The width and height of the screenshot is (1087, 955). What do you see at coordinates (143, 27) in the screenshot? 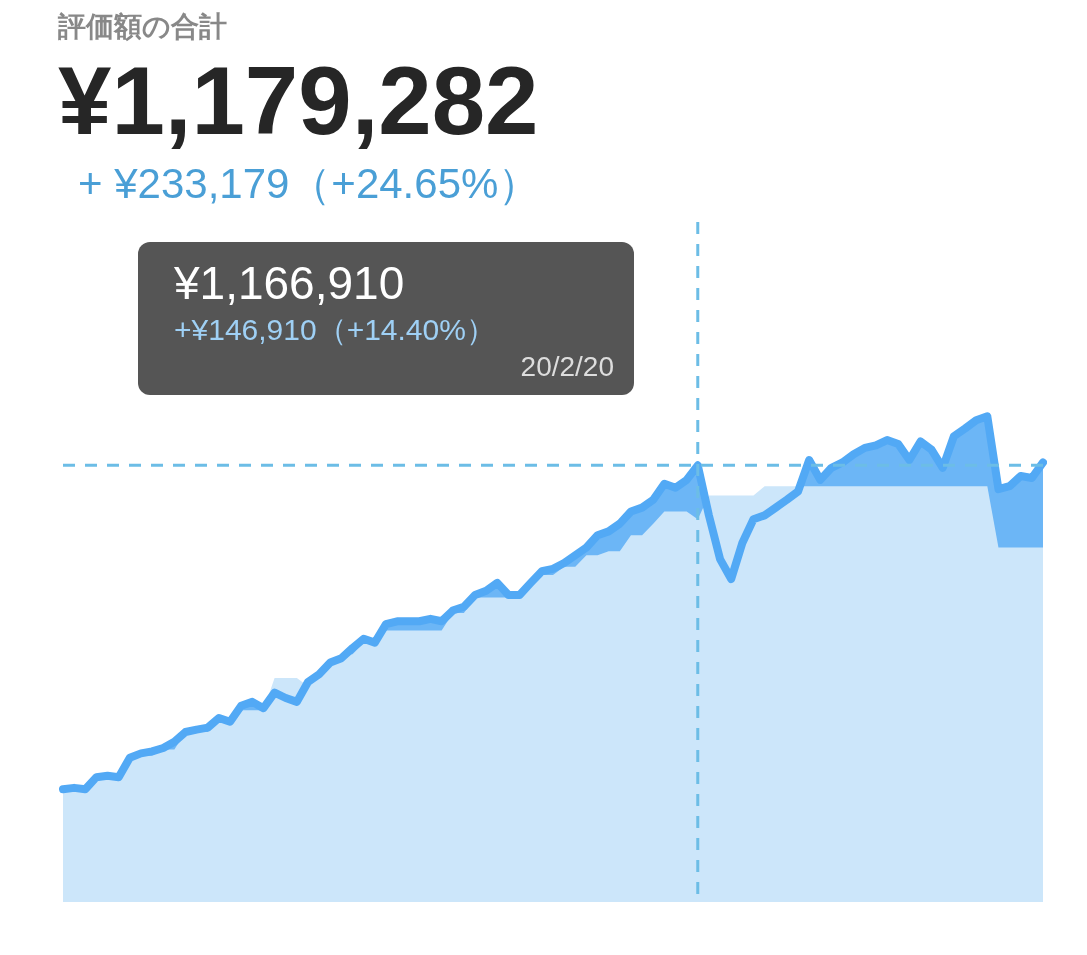
I see `chart-title: 評価額の合計` at bounding box center [143, 27].